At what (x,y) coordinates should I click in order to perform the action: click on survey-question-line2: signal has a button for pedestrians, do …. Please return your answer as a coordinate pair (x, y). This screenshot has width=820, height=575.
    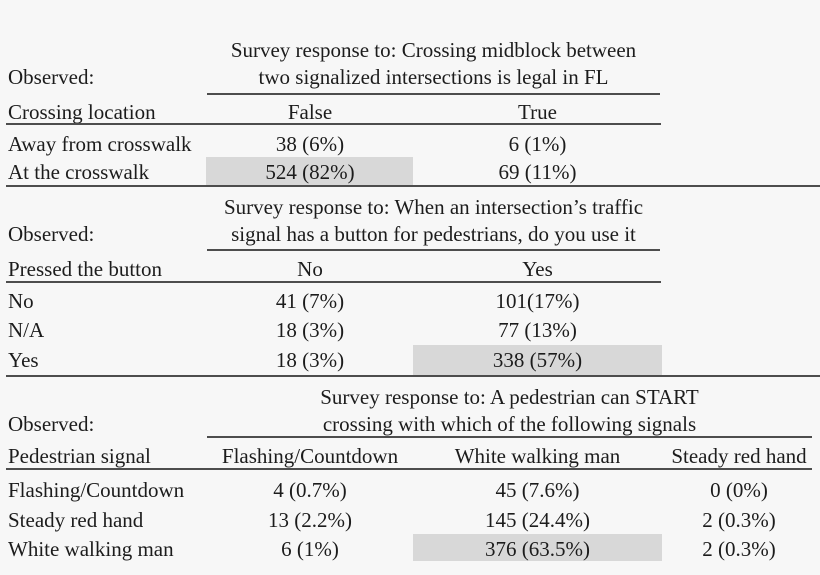
    Looking at the image, I should click on (433, 234).